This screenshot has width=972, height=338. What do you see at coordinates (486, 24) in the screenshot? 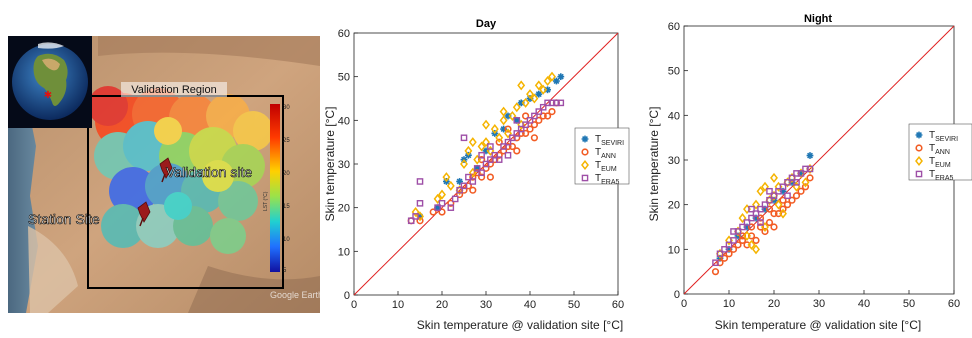
I see `chart-title: Day` at bounding box center [486, 24].